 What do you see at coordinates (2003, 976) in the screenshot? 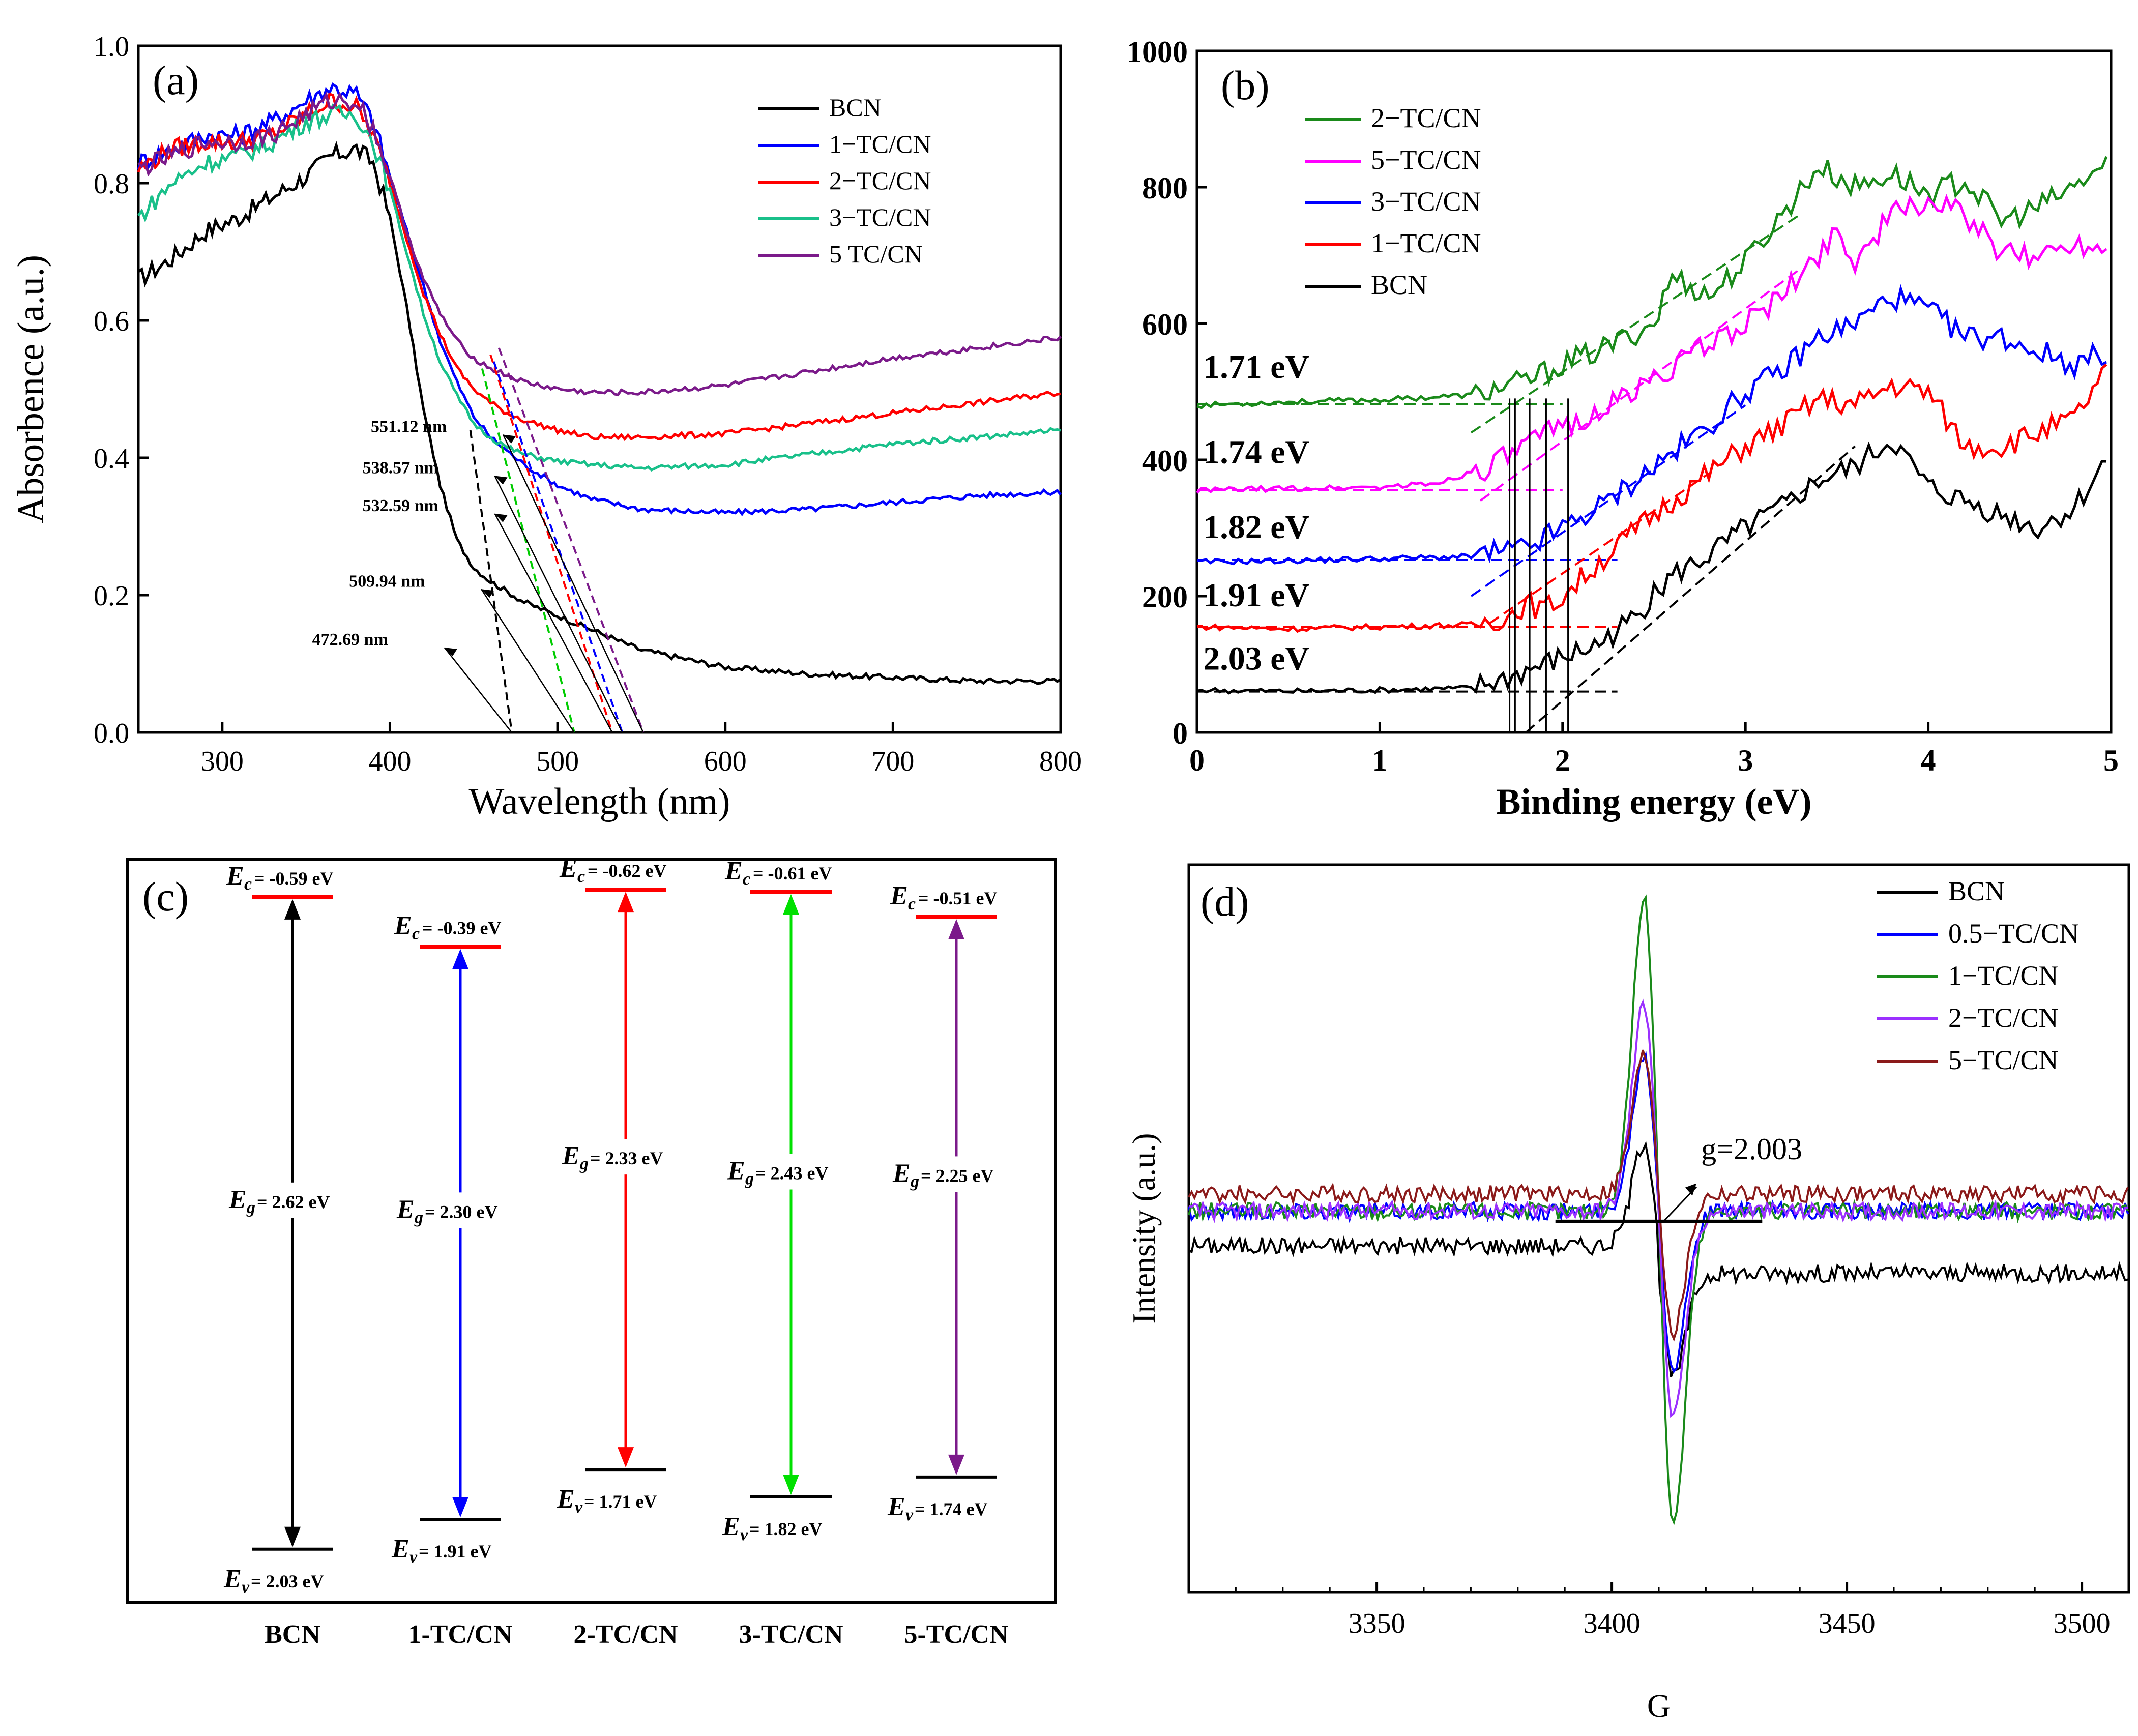
I see `legend-label: 1−TC/CN` at bounding box center [2003, 976].